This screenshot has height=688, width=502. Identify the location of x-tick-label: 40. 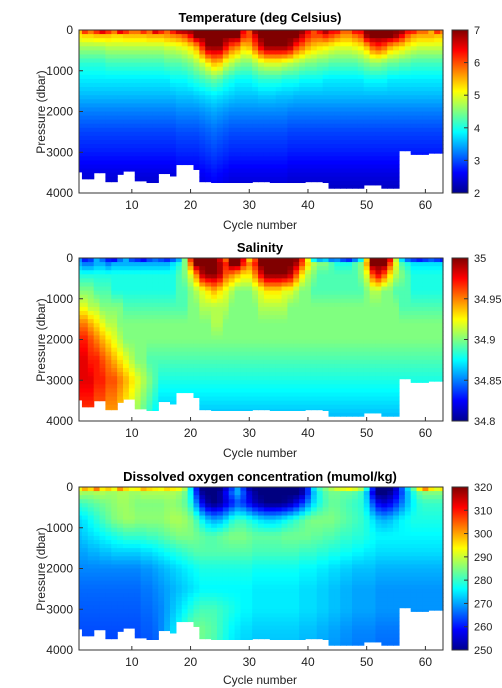
(308, 433).